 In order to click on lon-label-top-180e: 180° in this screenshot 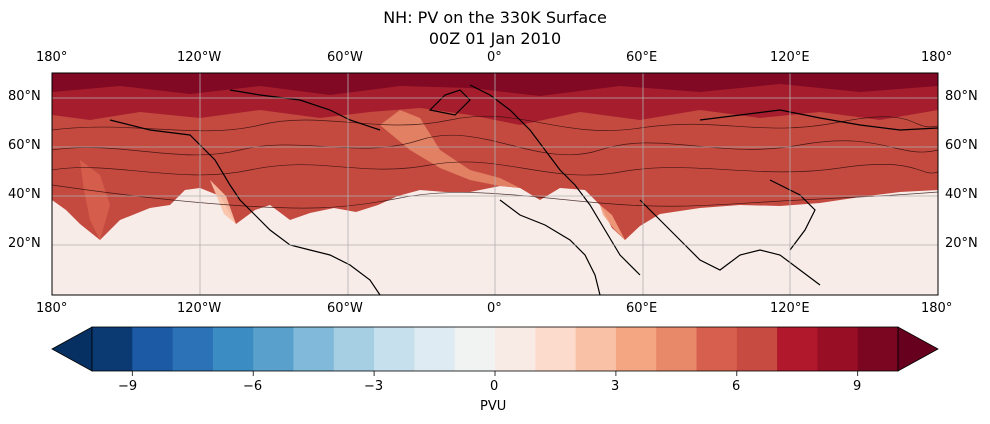, I will do `click(937, 57)`.